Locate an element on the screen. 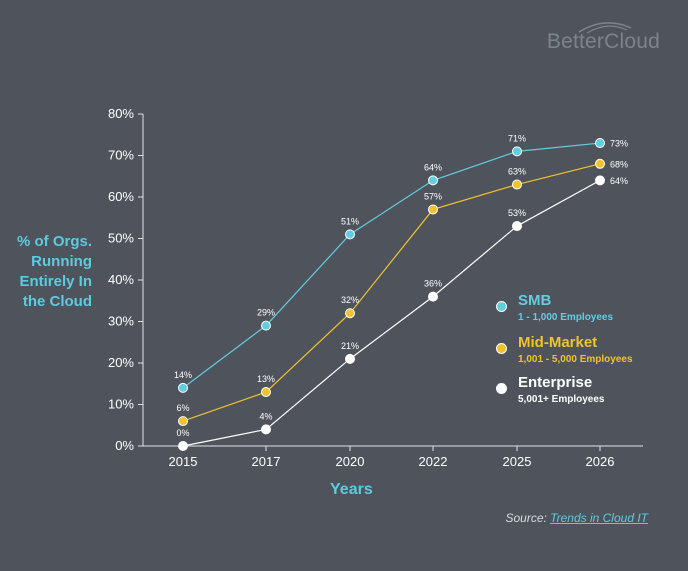 Image resolution: width=688 pixels, height=571 pixels. y-axis-label: % of Orgs. Running Entirely In the Cloud is located at coordinates (54, 271).